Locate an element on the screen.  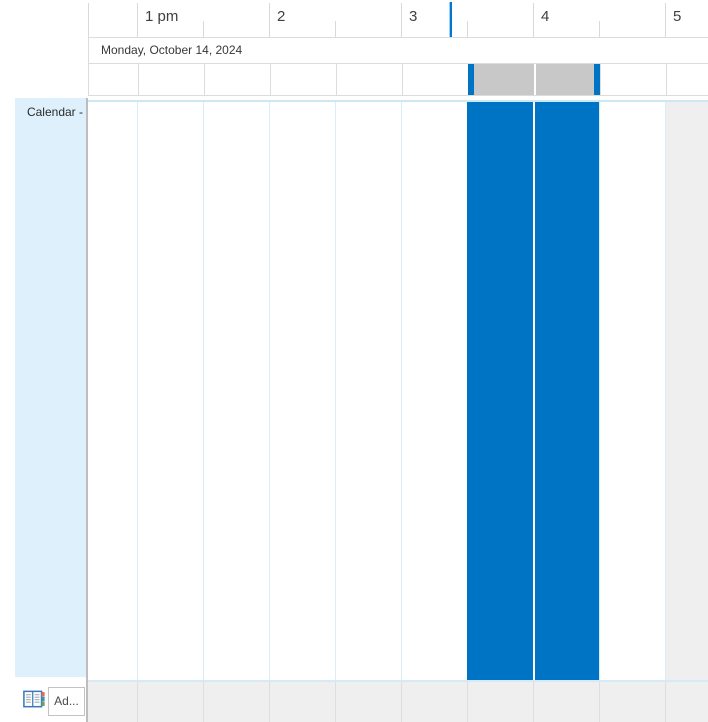
footer-bar is located at coordinates (398, 702).